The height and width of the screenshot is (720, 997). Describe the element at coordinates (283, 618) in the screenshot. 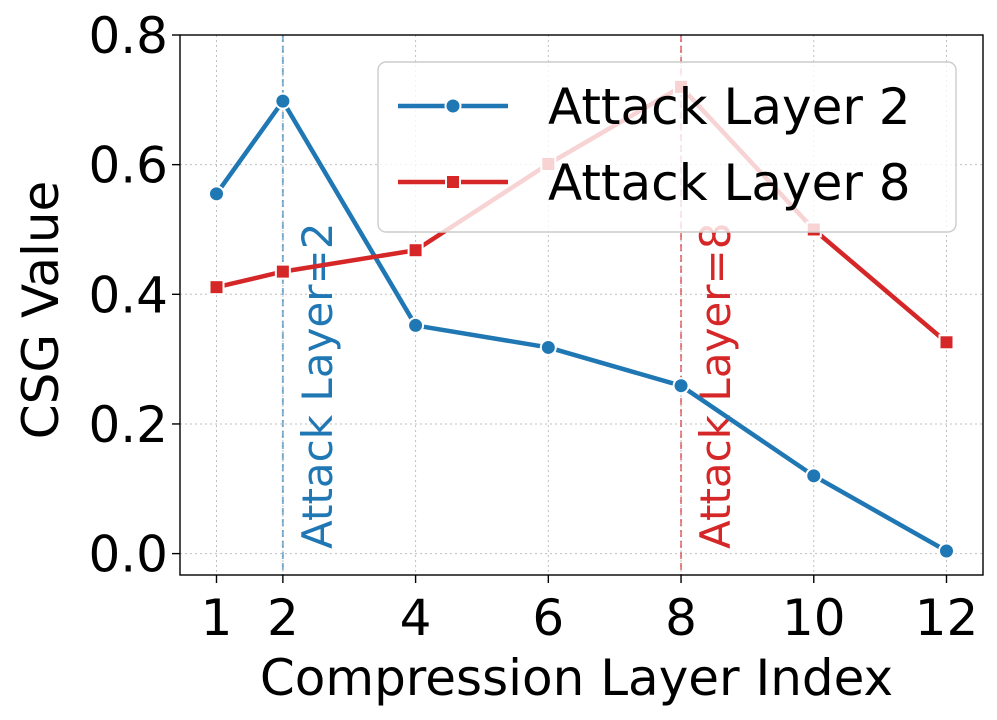

I see `x-tick-label: 2` at that location.